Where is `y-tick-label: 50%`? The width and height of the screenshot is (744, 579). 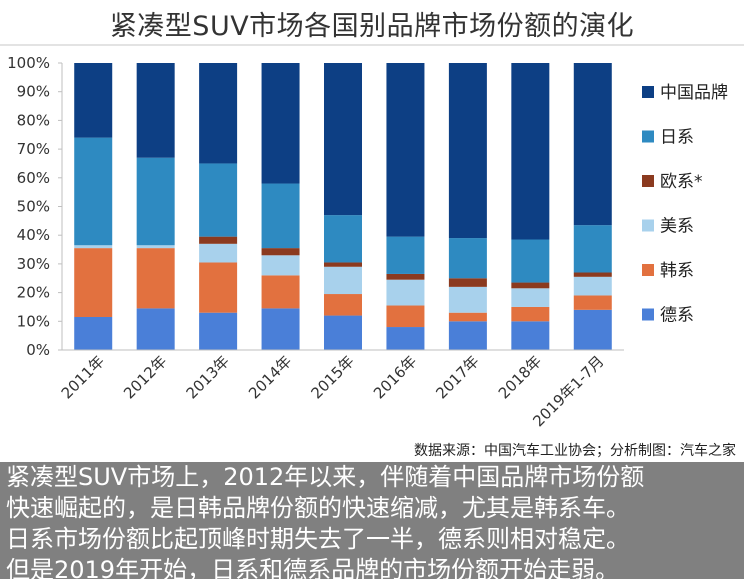
y-tick-label: 50% is located at coordinates (33, 207).